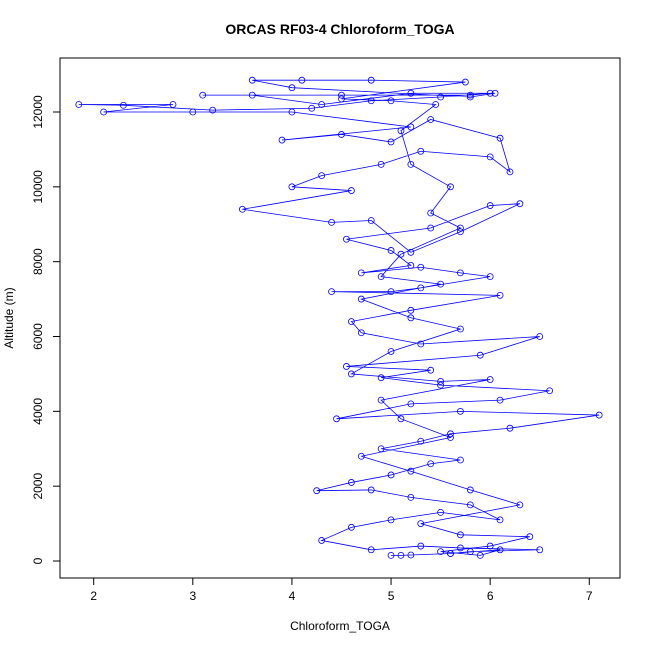  I want to click on x-tick-label: 3, so click(192, 596).